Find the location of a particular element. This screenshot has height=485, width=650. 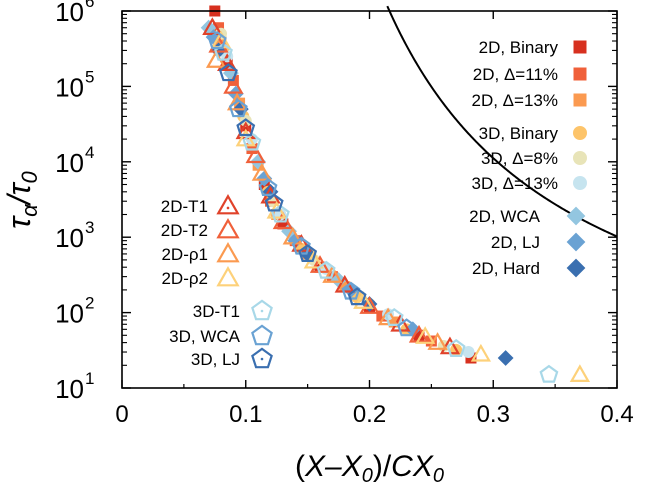

y-tick-exponent: 1 is located at coordinates (89, 378).